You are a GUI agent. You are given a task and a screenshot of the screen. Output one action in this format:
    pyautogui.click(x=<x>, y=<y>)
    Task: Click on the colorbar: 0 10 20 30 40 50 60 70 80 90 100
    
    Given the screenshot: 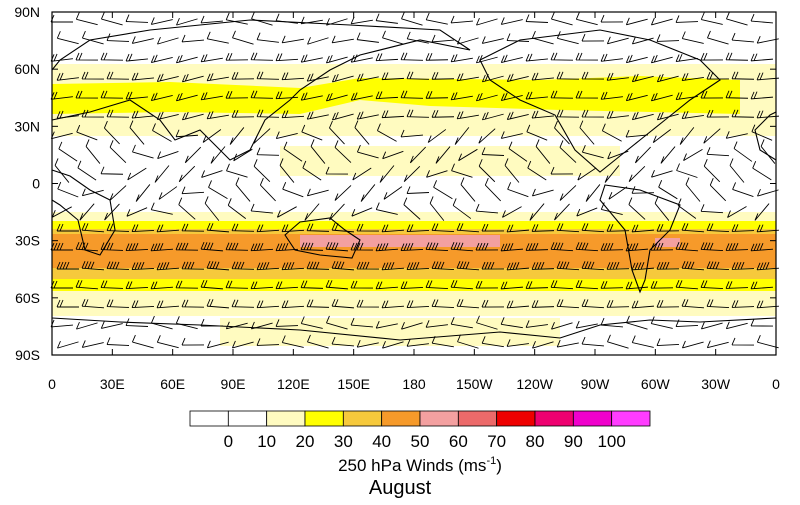 What is the action you would take?
    pyautogui.click(x=420, y=430)
    